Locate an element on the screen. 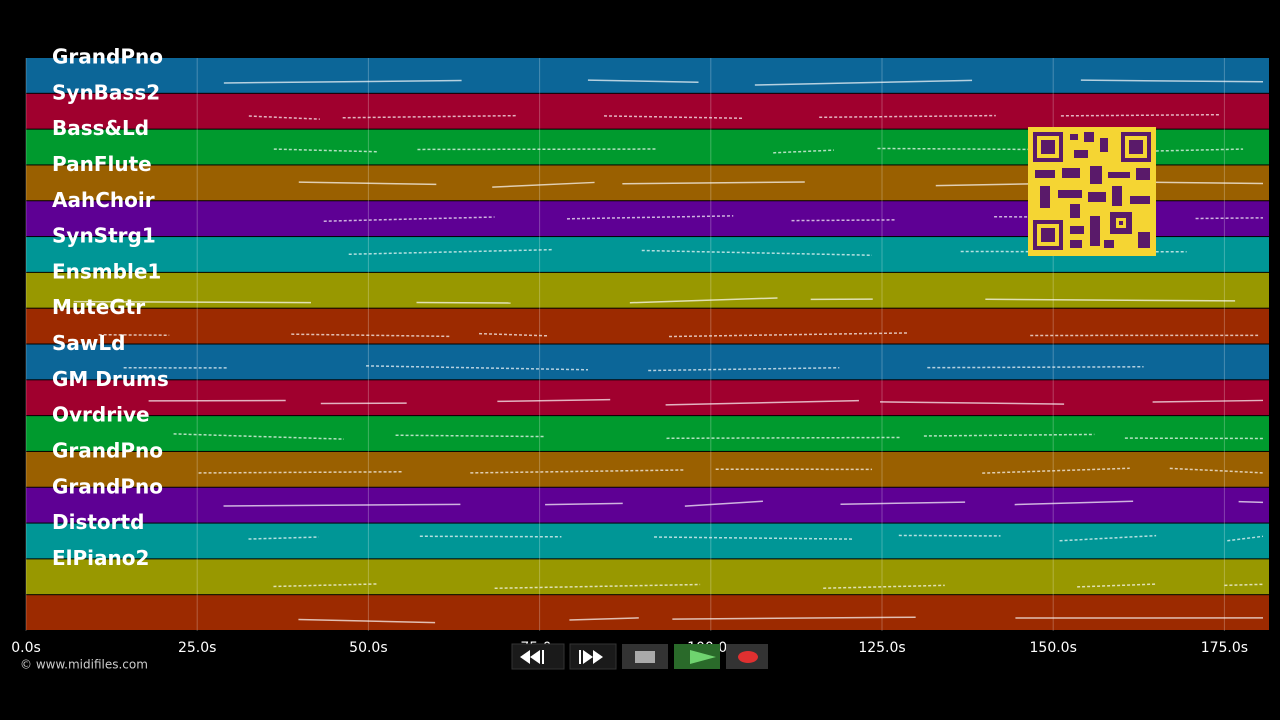  stop-button is located at coordinates (645, 656).